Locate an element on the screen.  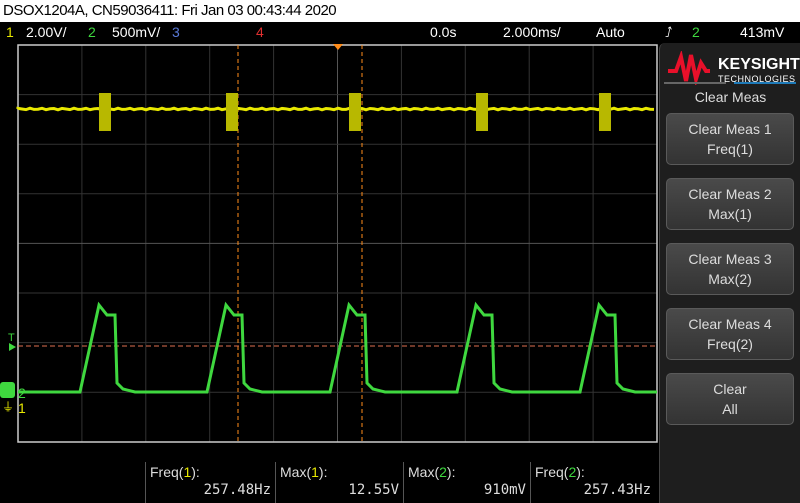
ch1-ringing is located at coordinates (355, 112).